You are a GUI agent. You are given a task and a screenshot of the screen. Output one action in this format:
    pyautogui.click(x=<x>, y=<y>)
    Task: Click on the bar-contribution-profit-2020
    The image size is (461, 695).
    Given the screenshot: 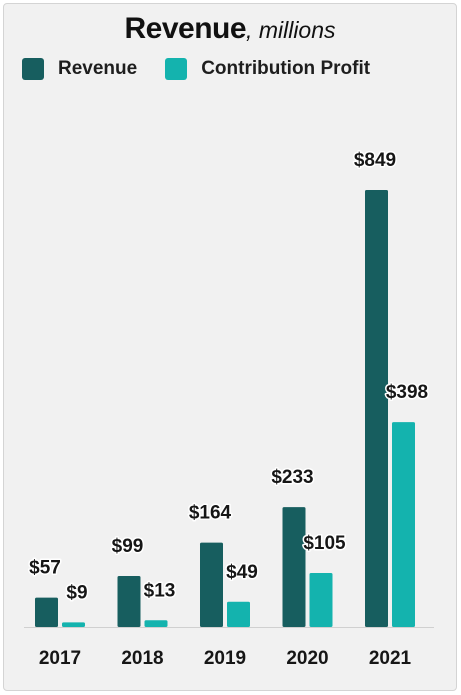 What is the action you would take?
    pyautogui.click(x=321, y=599)
    